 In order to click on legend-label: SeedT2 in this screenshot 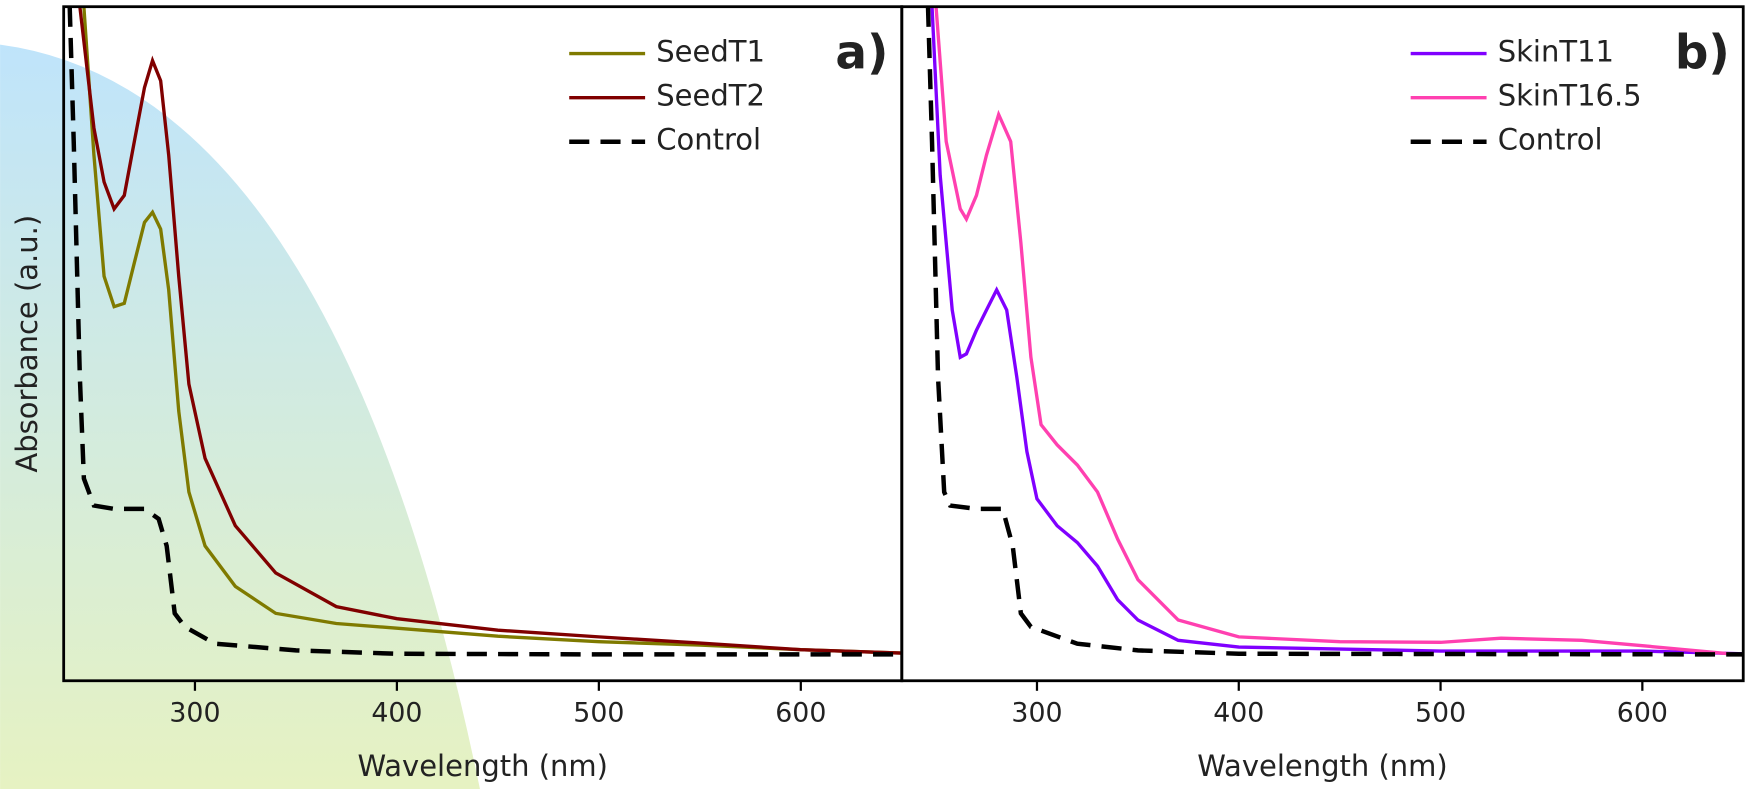, I will do `click(710, 96)`.